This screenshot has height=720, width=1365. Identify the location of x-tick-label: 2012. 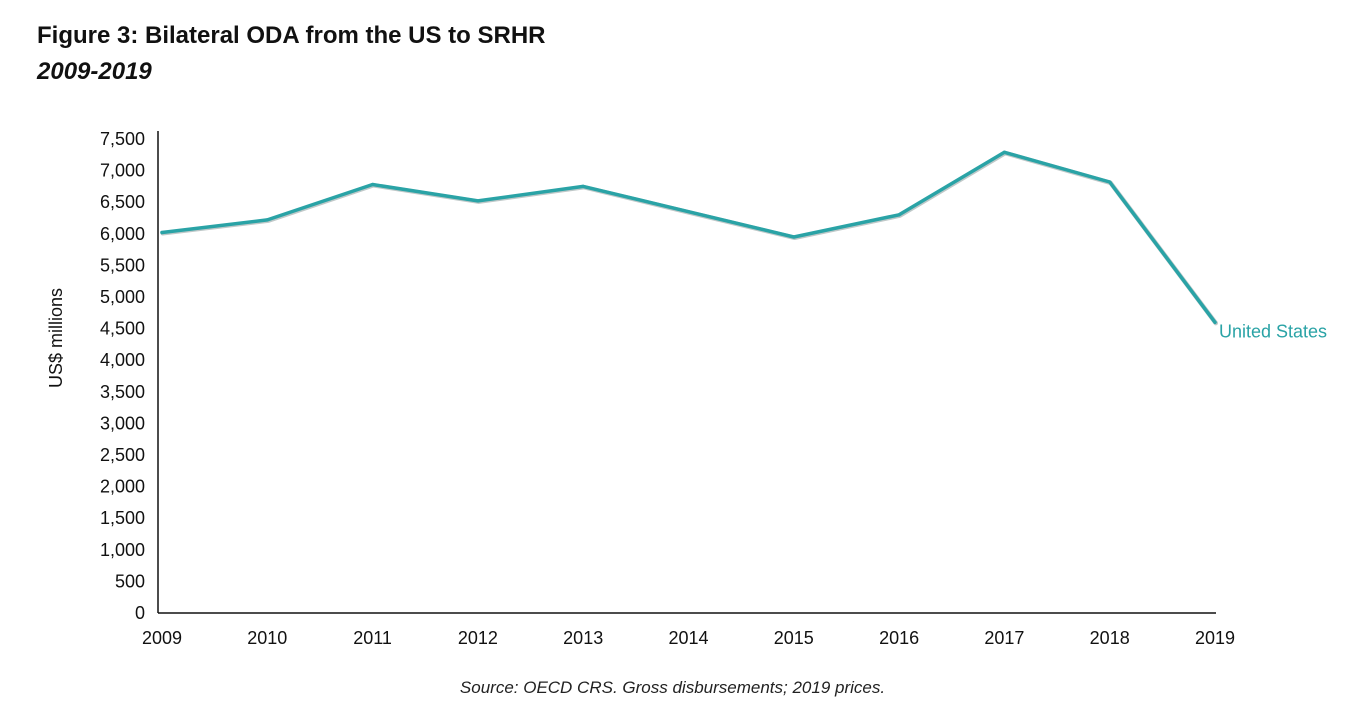
(478, 638).